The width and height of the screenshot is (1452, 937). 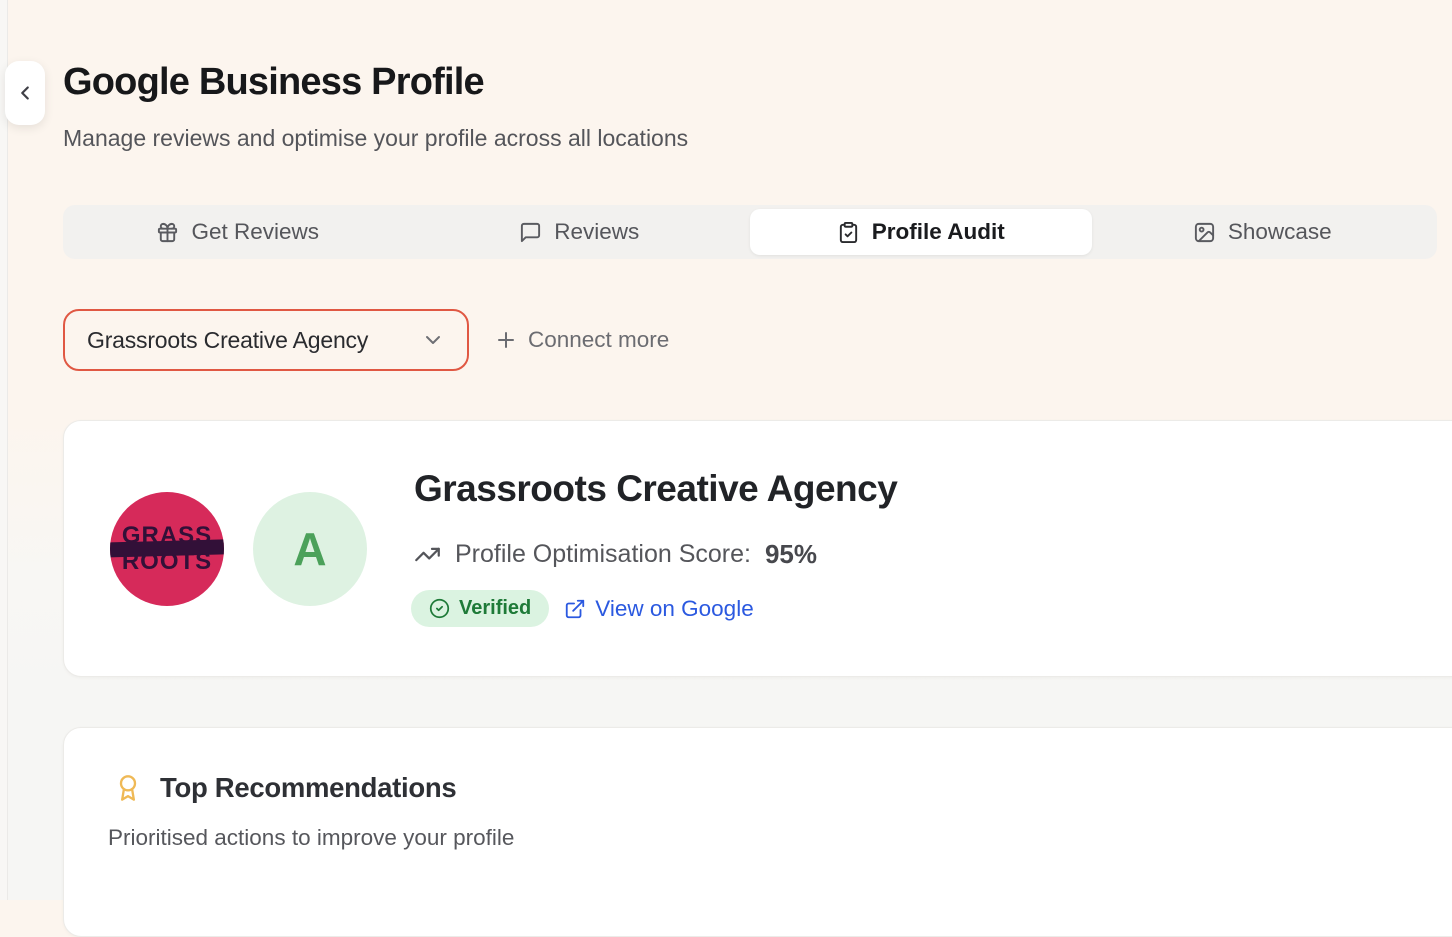 I want to click on logo-strike-bar, so click(x=167, y=548).